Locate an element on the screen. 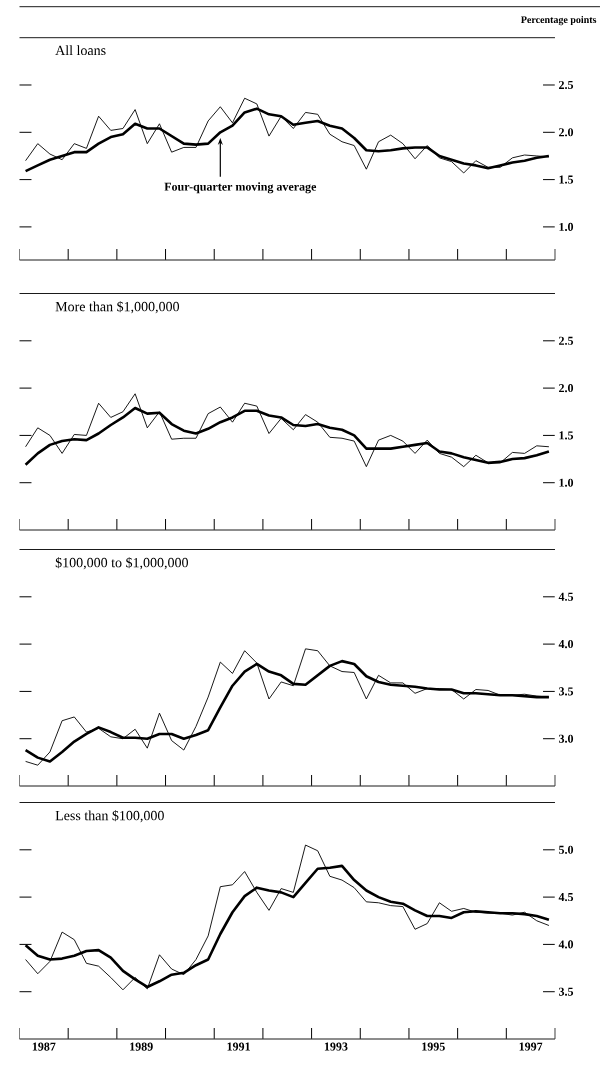  x-tick-label: 1997 is located at coordinates (531, 1046).